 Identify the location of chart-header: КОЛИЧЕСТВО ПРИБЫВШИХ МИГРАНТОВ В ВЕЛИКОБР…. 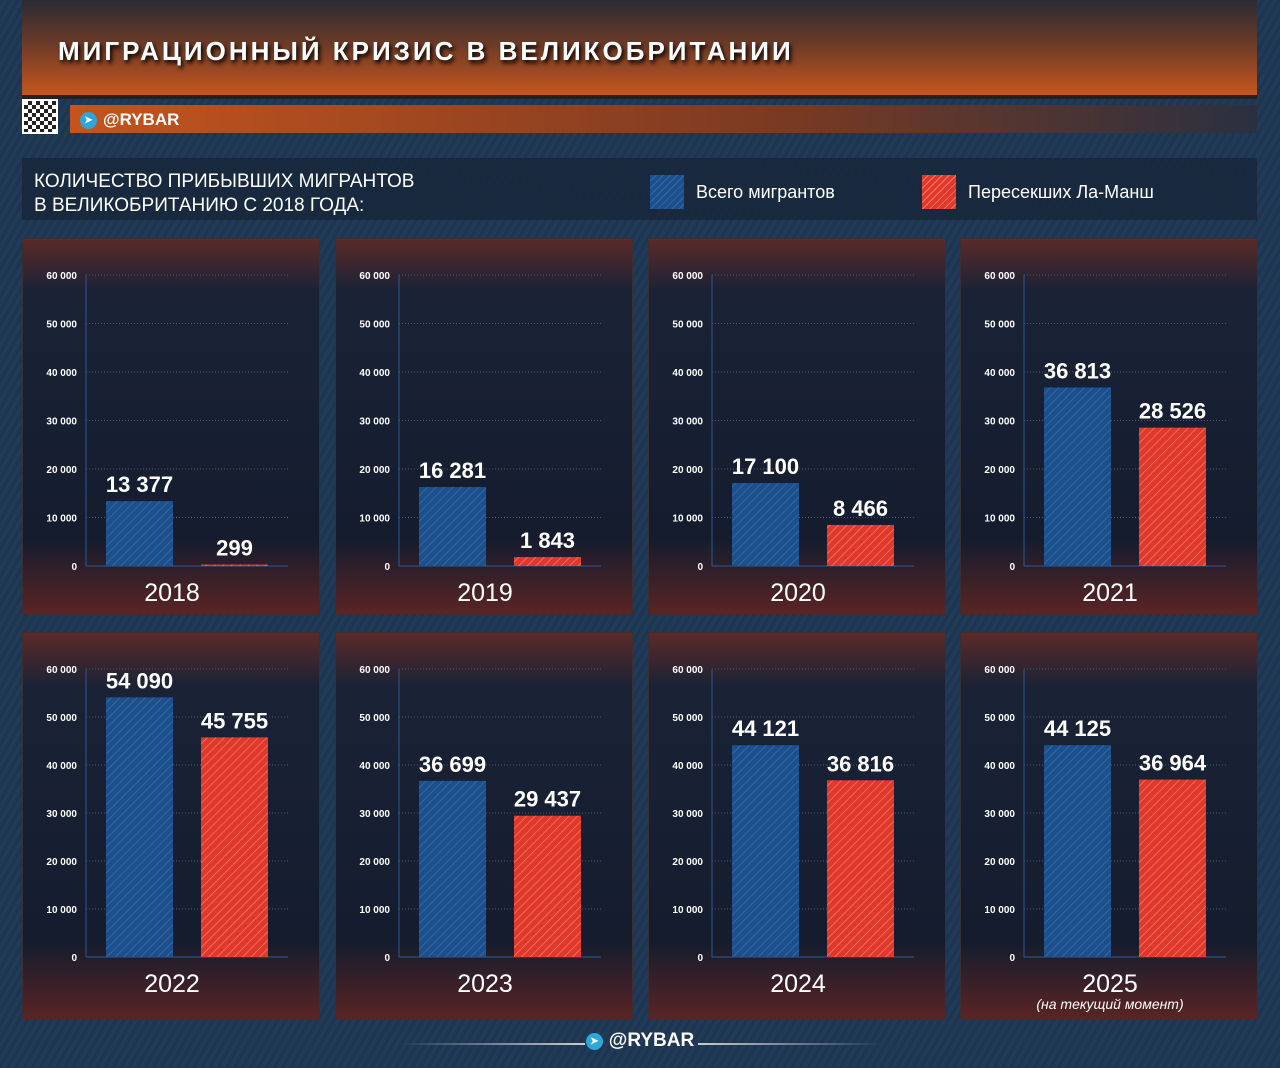
(639, 189).